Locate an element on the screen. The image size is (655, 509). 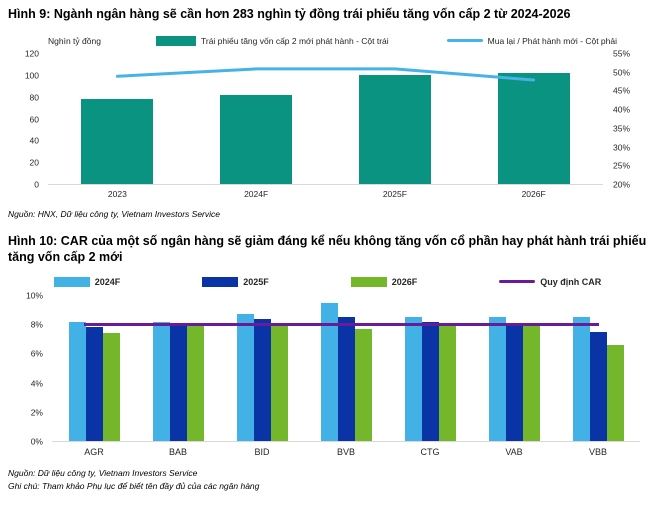
legend-item-2026f: 2026F is located at coordinates (383, 281).